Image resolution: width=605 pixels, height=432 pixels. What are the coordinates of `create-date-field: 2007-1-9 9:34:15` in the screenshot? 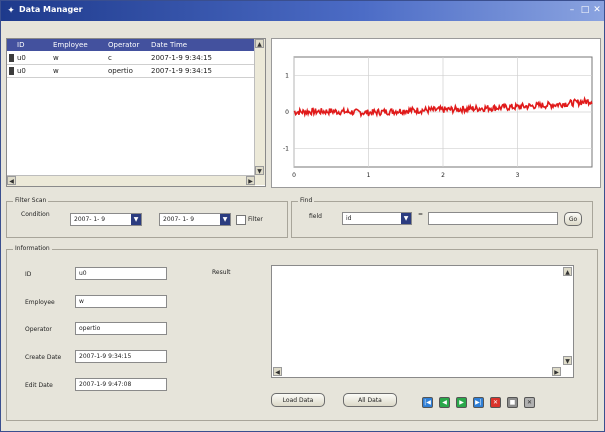 It's located at (121, 356).